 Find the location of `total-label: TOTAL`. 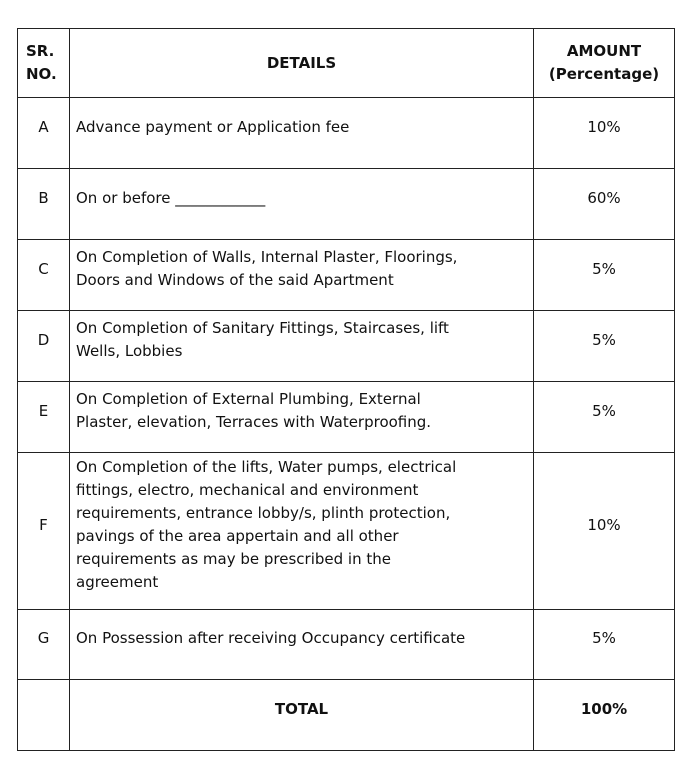

total-label: TOTAL is located at coordinates (301, 715).